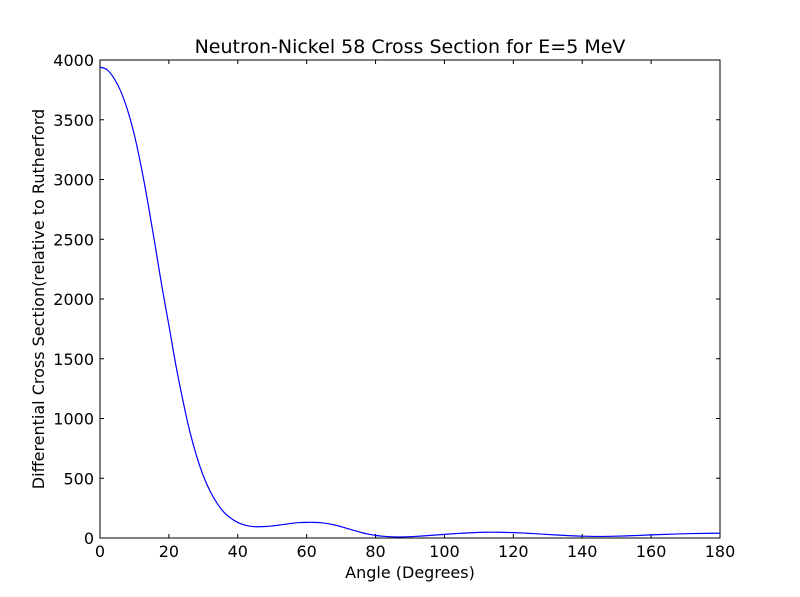 The width and height of the screenshot is (800, 597). Describe the element at coordinates (73, 180) in the screenshot. I see `y-tick-label: 3000` at that location.